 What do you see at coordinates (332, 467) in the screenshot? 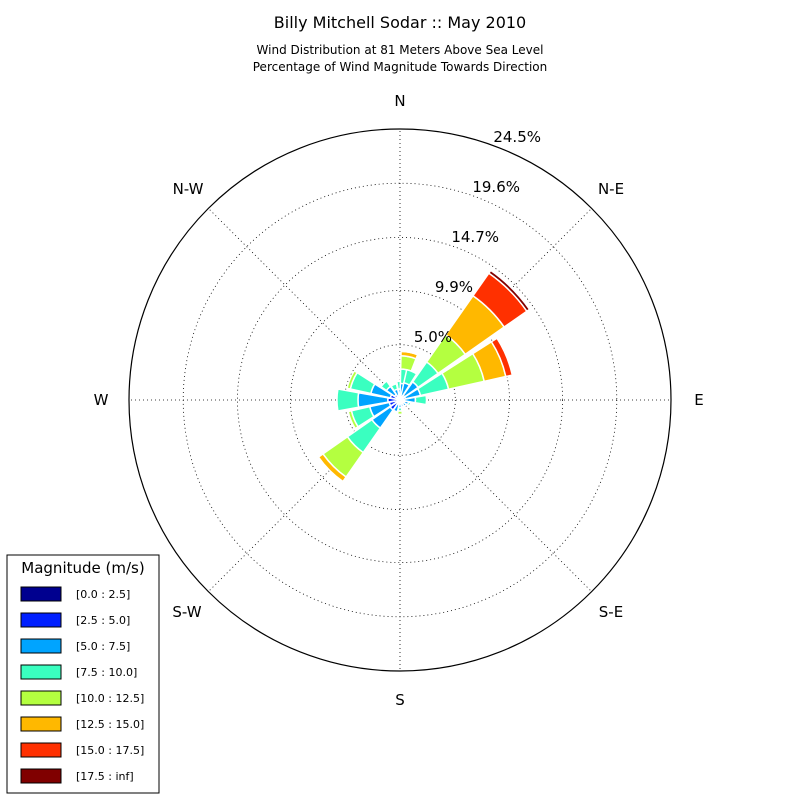
I see `wind-bar-dir11-bin5` at bounding box center [332, 467].